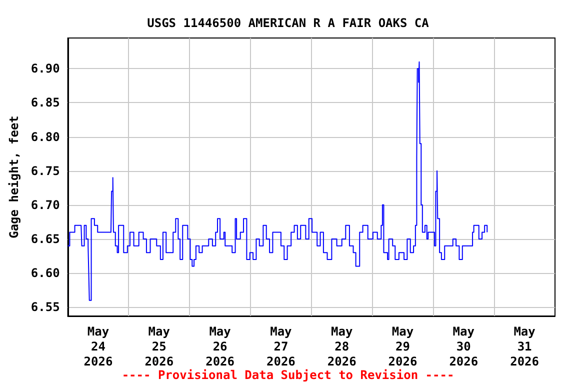 This screenshot has height=384, width=576. I want to click on x-tick-label: May 27 2026, so click(281, 346).